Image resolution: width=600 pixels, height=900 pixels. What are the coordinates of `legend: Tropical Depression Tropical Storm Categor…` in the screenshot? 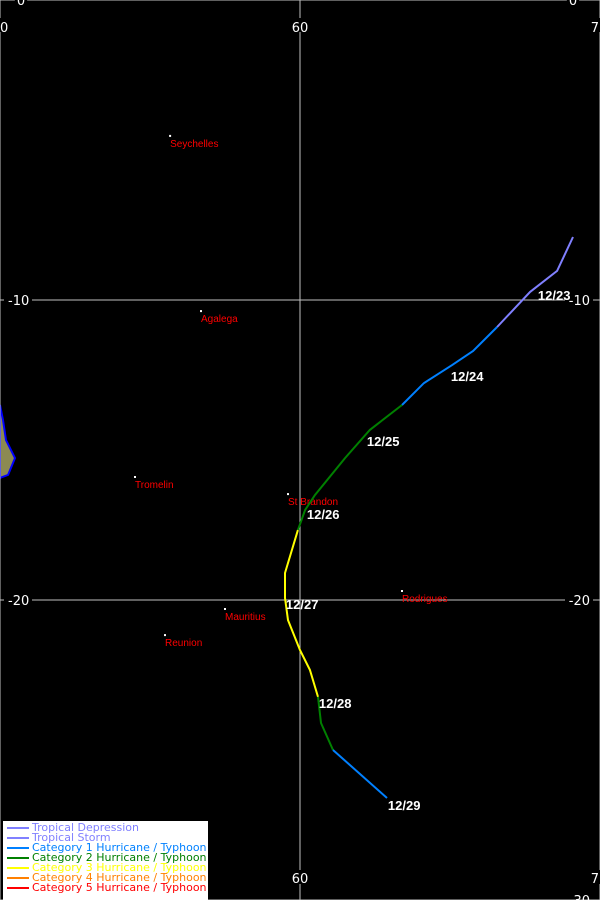 It's located at (105, 860).